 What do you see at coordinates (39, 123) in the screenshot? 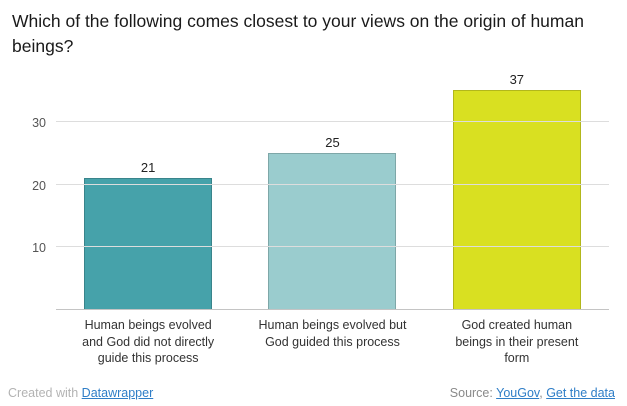
I see `y-tick-label: 30` at bounding box center [39, 123].